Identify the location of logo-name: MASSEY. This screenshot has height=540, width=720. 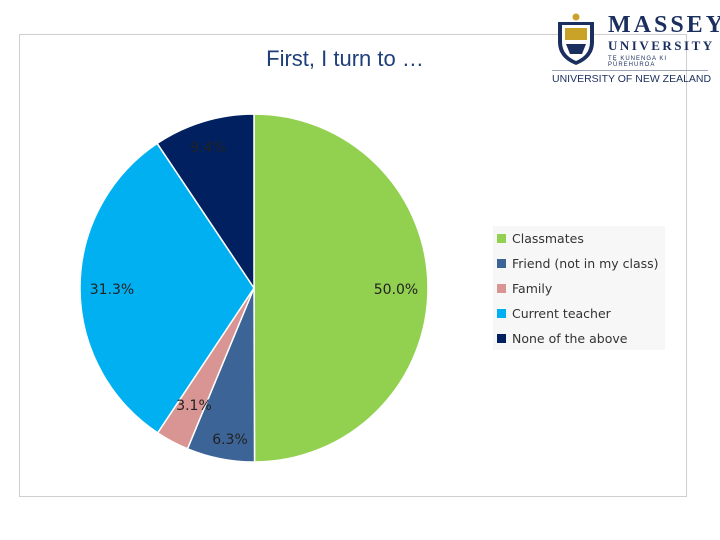
(664, 25).